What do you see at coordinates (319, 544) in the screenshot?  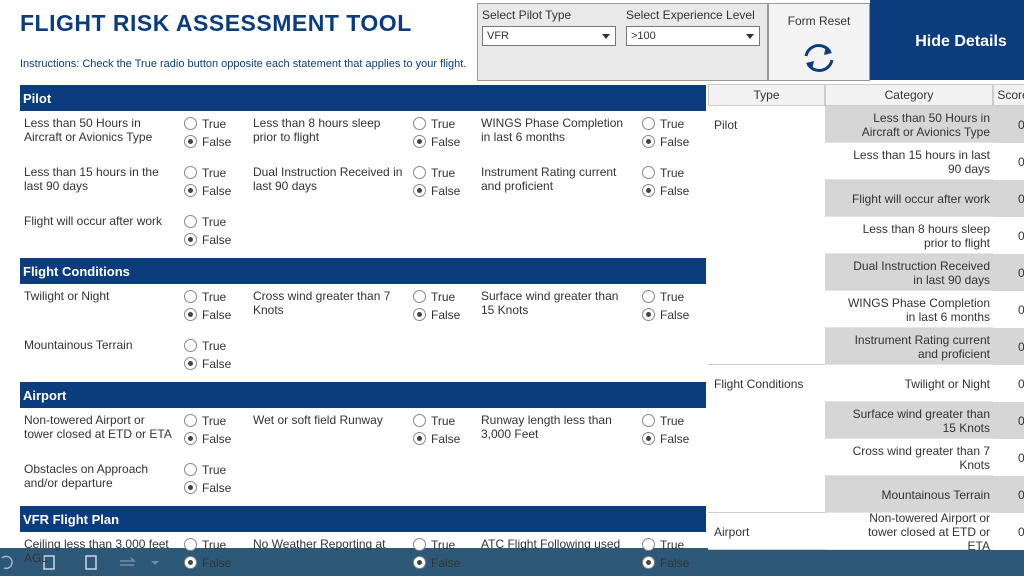 I see `question-label: No Weather Reporting at` at bounding box center [319, 544].